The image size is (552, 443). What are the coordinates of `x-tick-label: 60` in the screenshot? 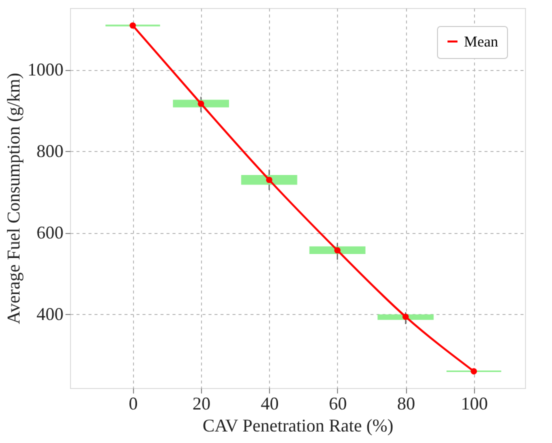 It's located at (337, 404).